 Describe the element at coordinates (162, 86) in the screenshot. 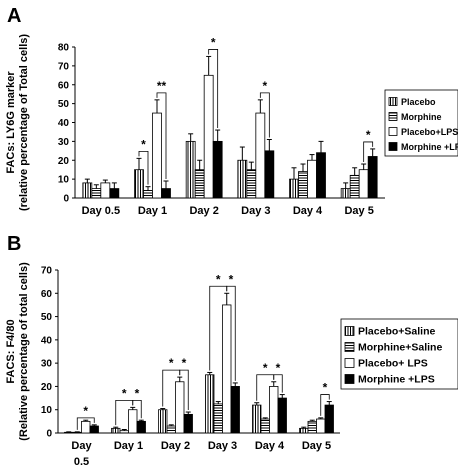

I see `chart-a-significance-label: **` at that location.